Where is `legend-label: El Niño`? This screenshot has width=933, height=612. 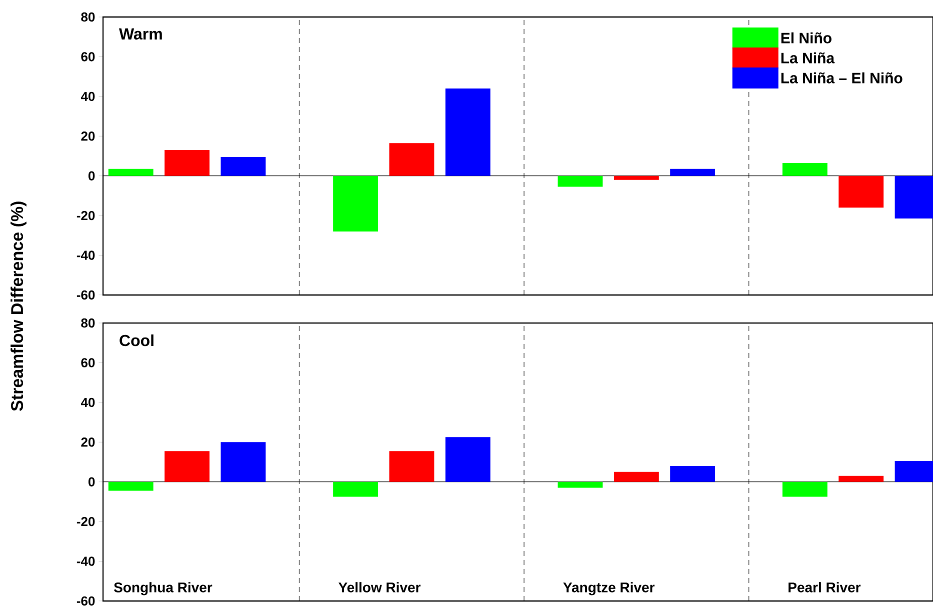 legend-label: El Niño is located at coordinates (806, 38).